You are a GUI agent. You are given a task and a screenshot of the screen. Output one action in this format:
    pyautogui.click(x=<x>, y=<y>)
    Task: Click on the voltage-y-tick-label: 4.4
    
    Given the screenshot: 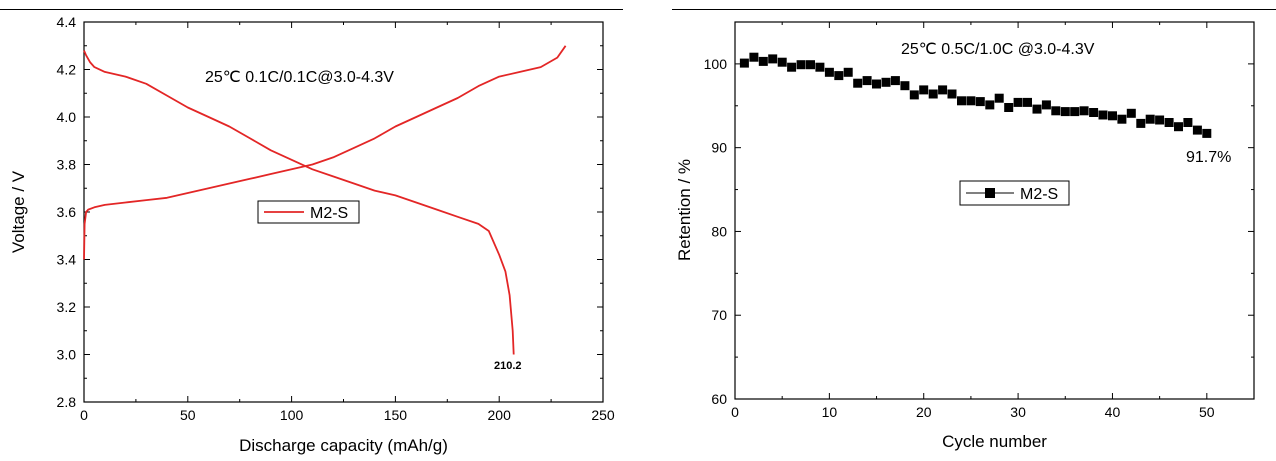 What is the action you would take?
    pyautogui.click(x=67, y=22)
    